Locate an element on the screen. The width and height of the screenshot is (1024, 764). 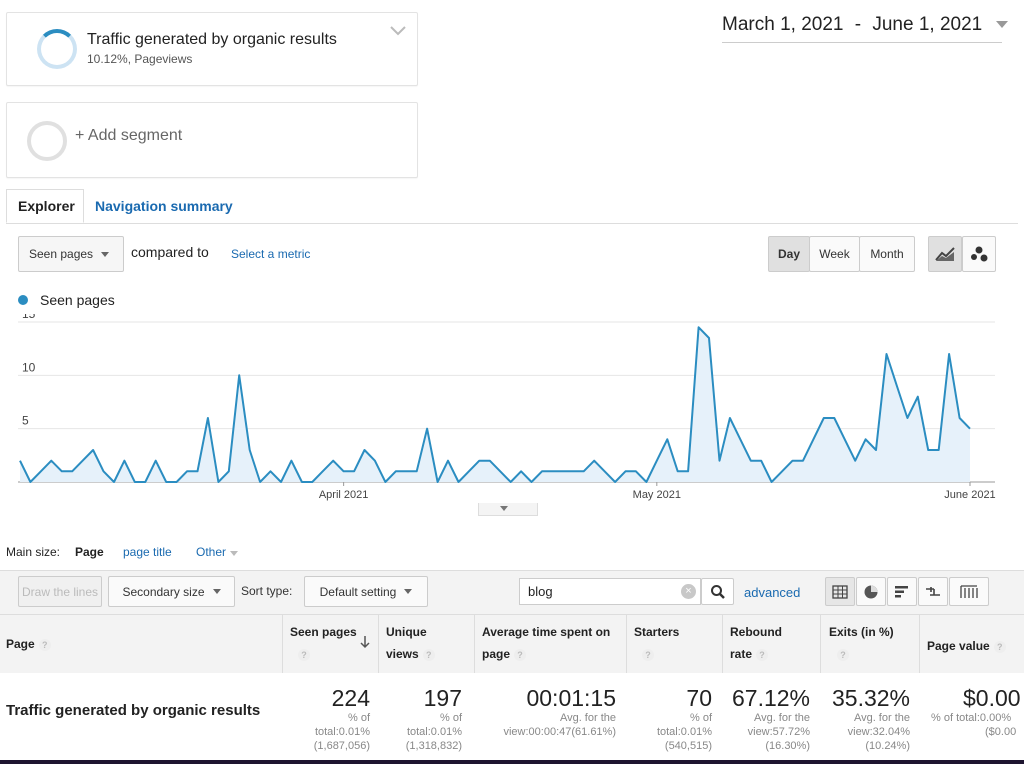
comparison-view-button is located at coordinates (933, 591).